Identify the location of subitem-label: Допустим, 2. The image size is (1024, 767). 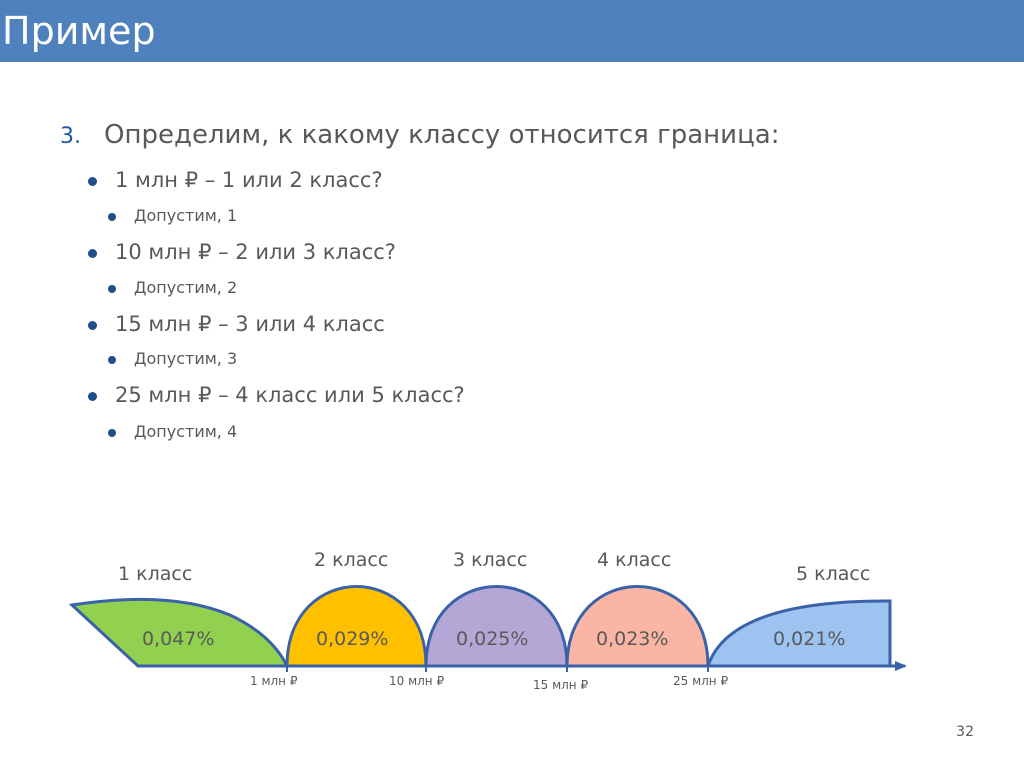
(186, 287).